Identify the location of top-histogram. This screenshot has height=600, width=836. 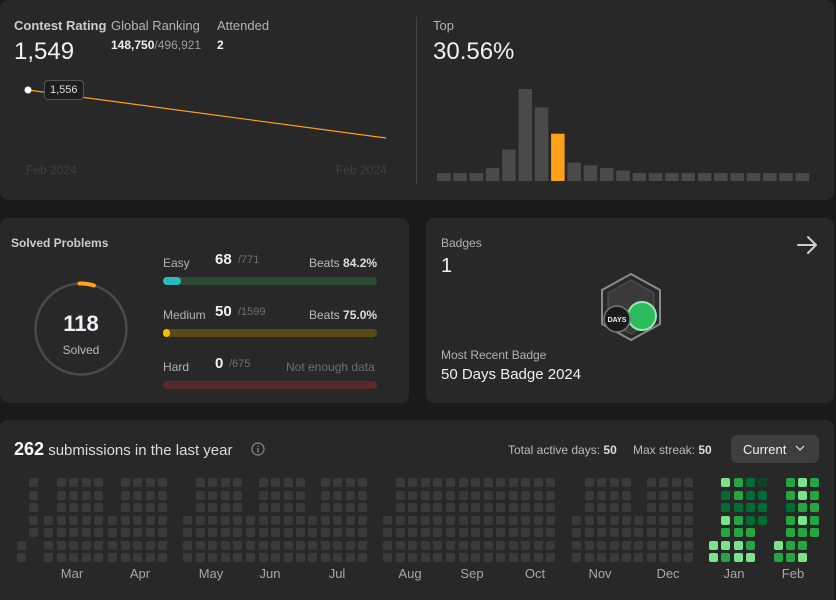
(628, 131).